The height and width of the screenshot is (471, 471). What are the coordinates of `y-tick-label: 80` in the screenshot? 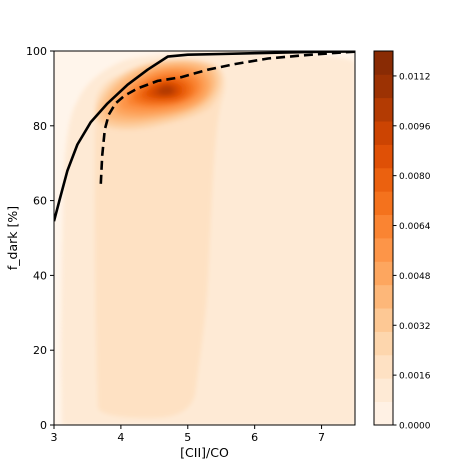 It's located at (40, 126).